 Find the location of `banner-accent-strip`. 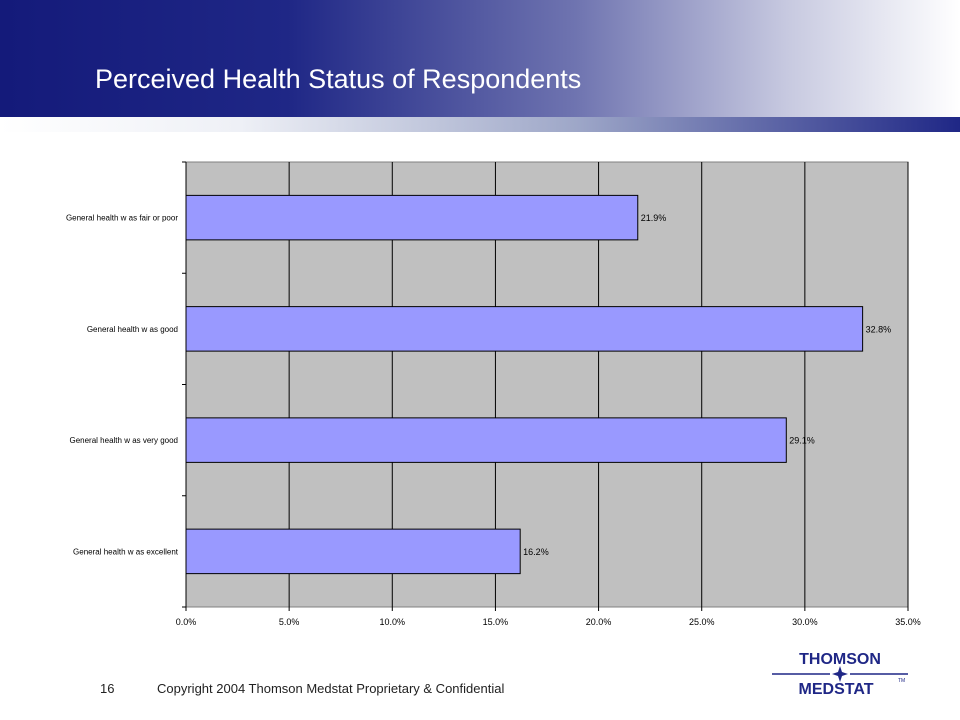

banner-accent-strip is located at coordinates (480, 124).